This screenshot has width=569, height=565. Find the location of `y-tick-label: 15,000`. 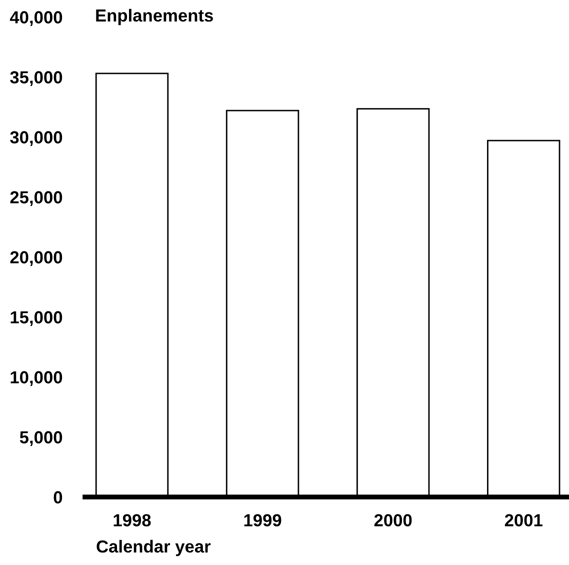

y-tick-label: 15,000 is located at coordinates (36, 318).